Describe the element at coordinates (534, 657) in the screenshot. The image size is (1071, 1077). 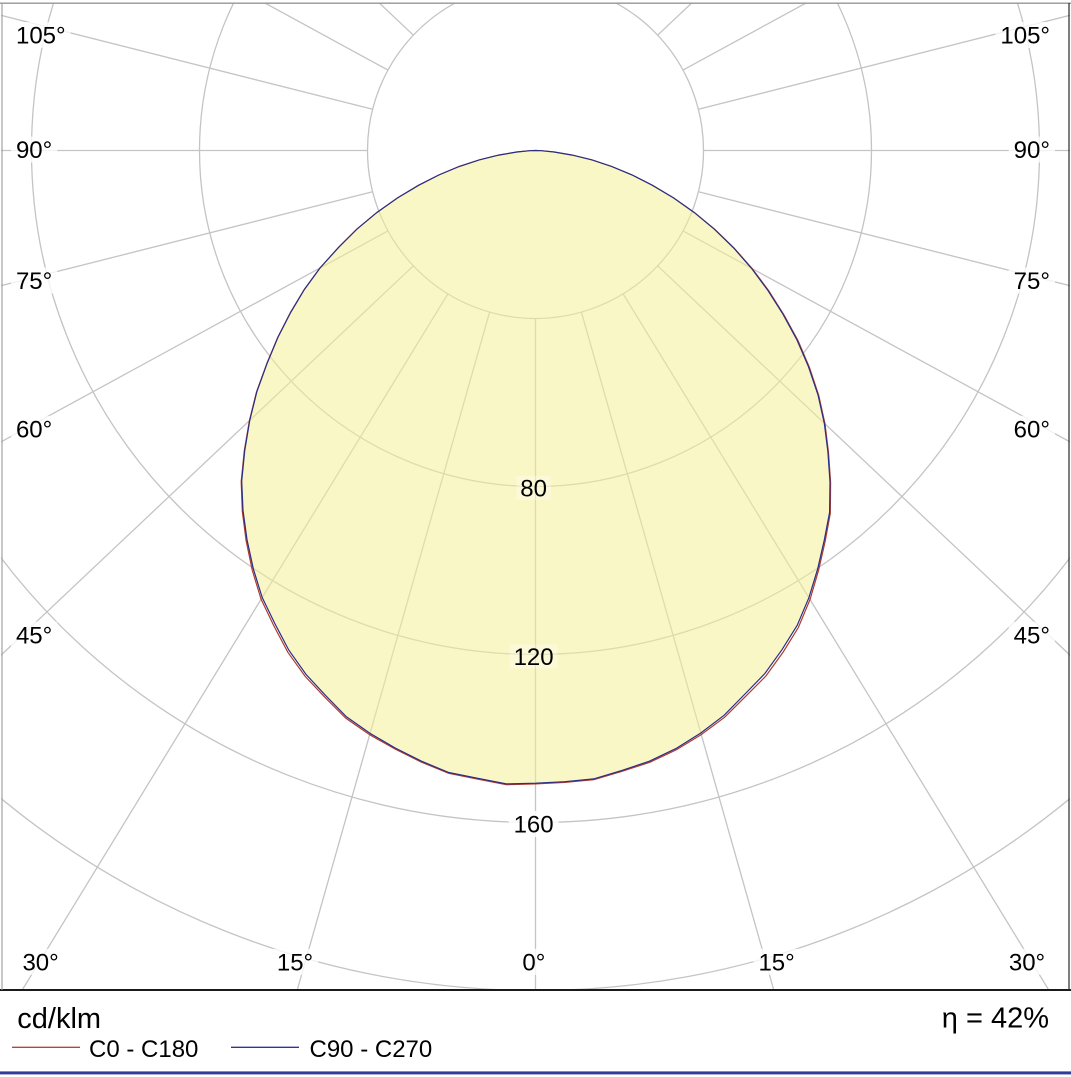
I see `svg-text: 120` at that location.